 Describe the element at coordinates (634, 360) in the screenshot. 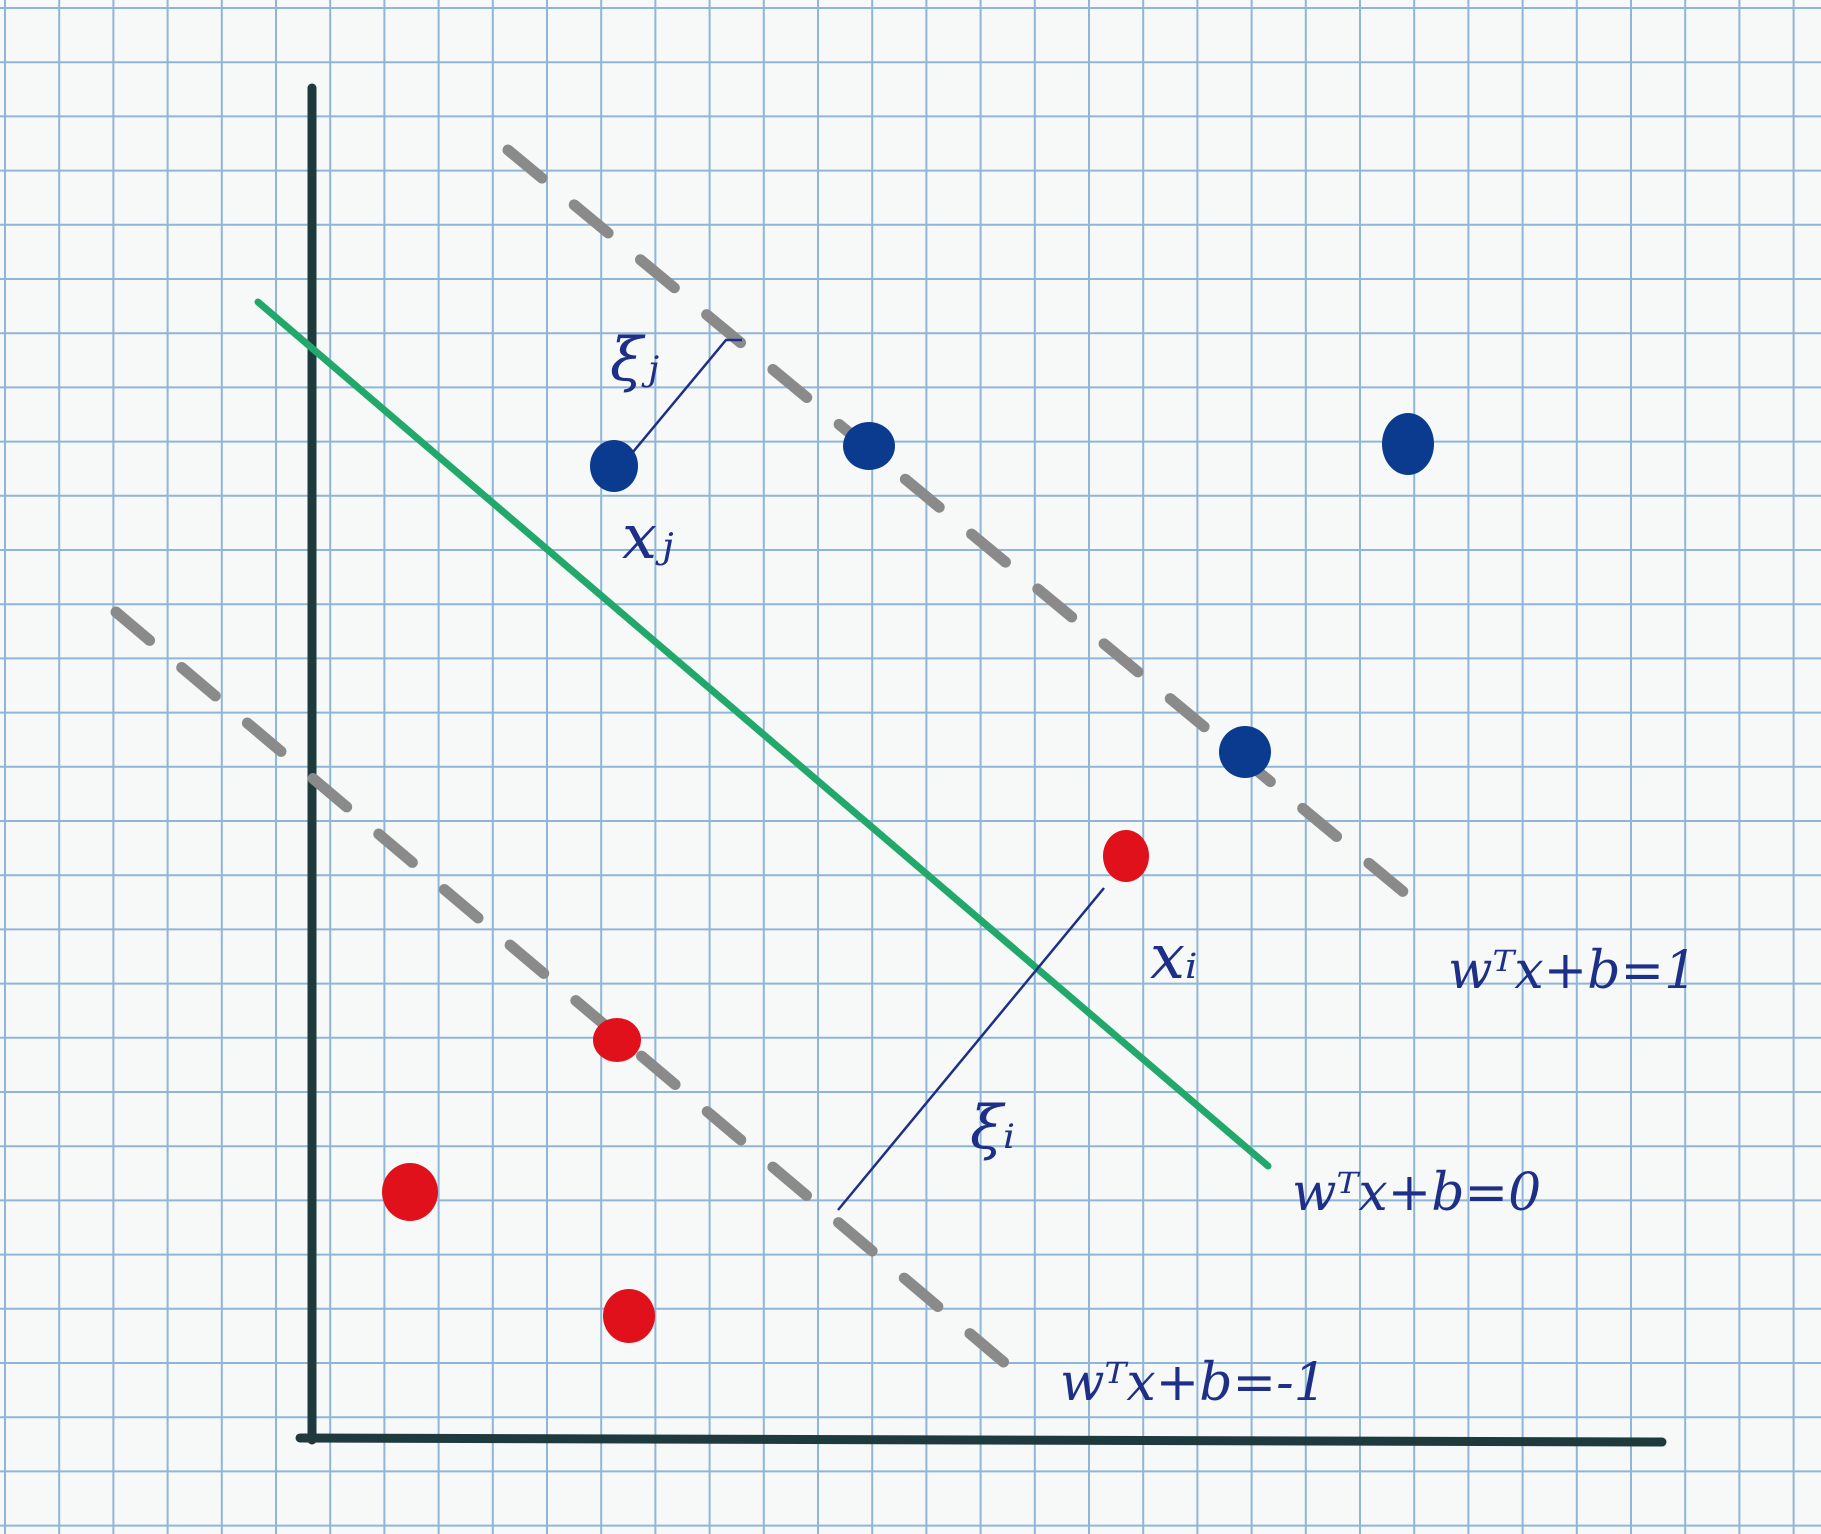

I see `label-slack-xi-j: ξⱼ` at that location.